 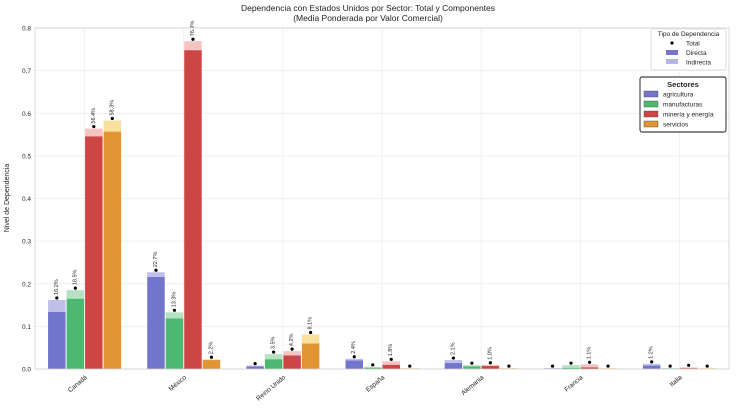 What do you see at coordinates (211, 348) in the screenshot?
I see `data-label: 2.2%` at bounding box center [211, 348].